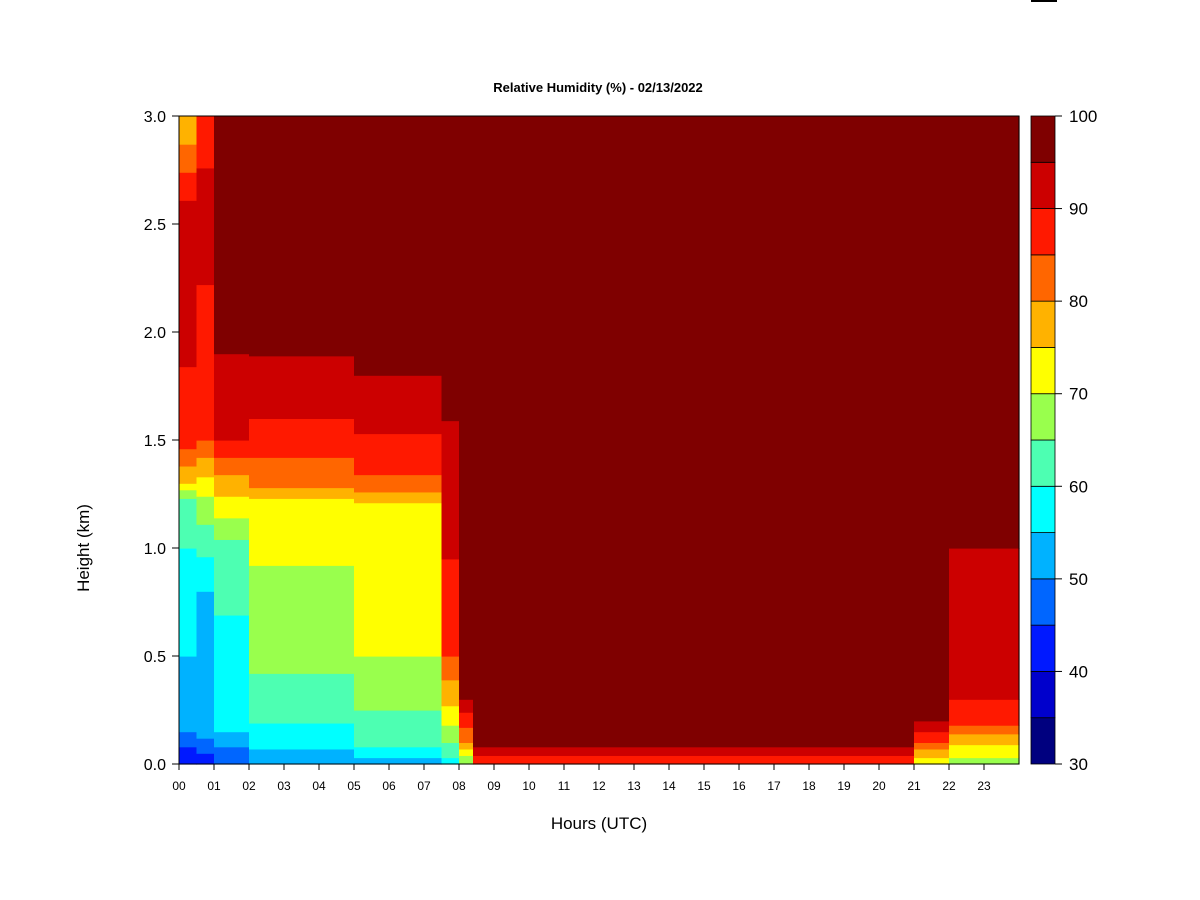 The width and height of the screenshot is (1200, 900). Describe the element at coordinates (529, 786) in the screenshot. I see `x-tick-label: 10` at that location.